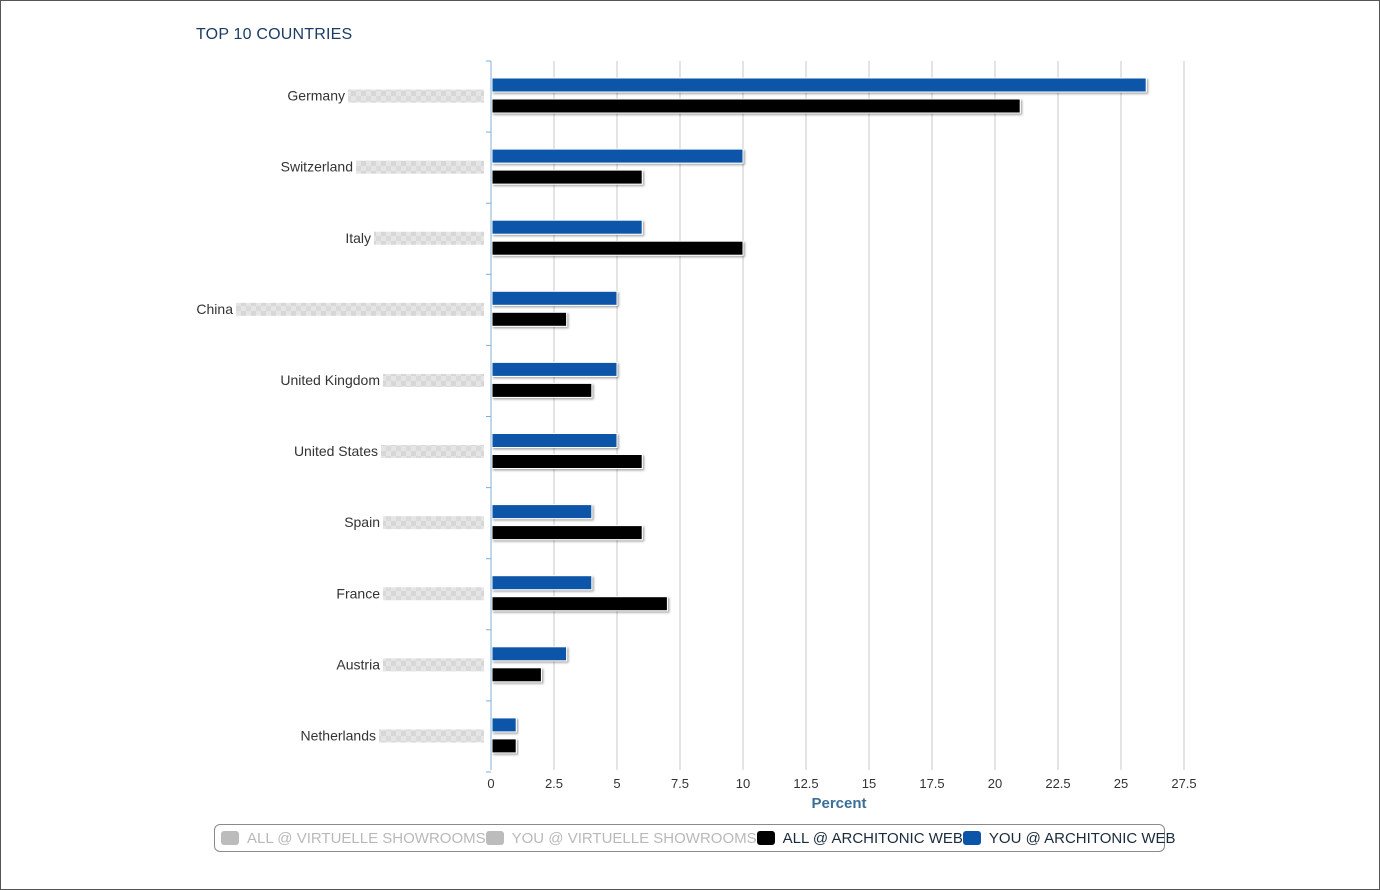 The image size is (1380, 890). I want to click on category-label: Austria, so click(358, 664).